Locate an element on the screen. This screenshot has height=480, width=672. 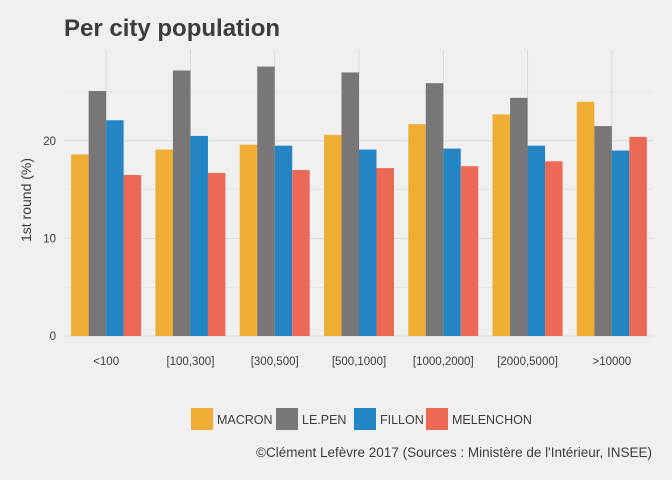
x-tick-label: <100 is located at coordinates (106, 362).